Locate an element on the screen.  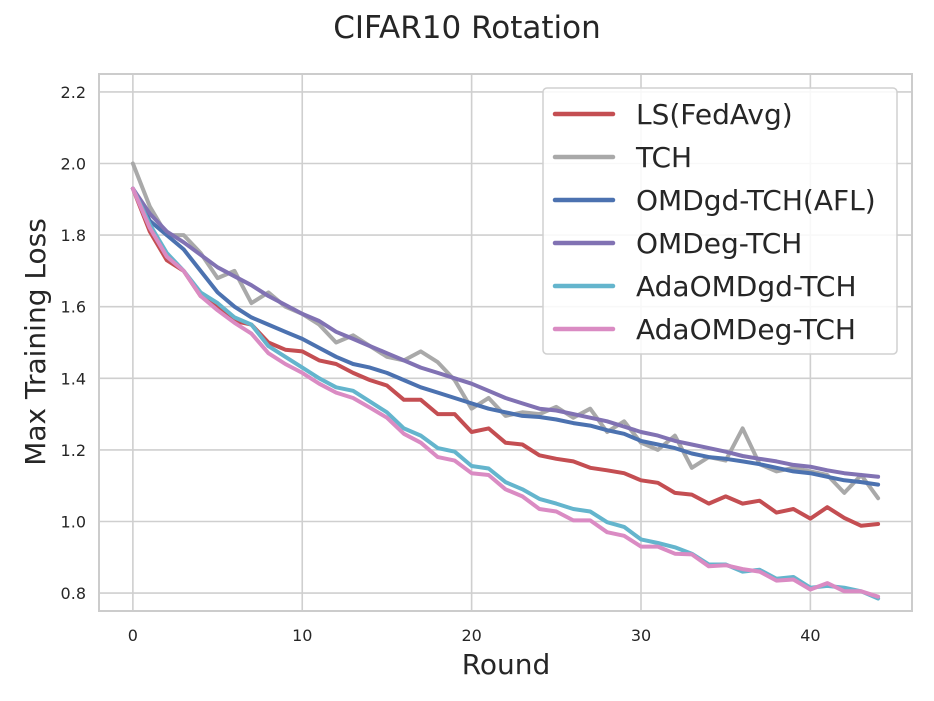
legend-label-tch: TCH is located at coordinates (663, 157).